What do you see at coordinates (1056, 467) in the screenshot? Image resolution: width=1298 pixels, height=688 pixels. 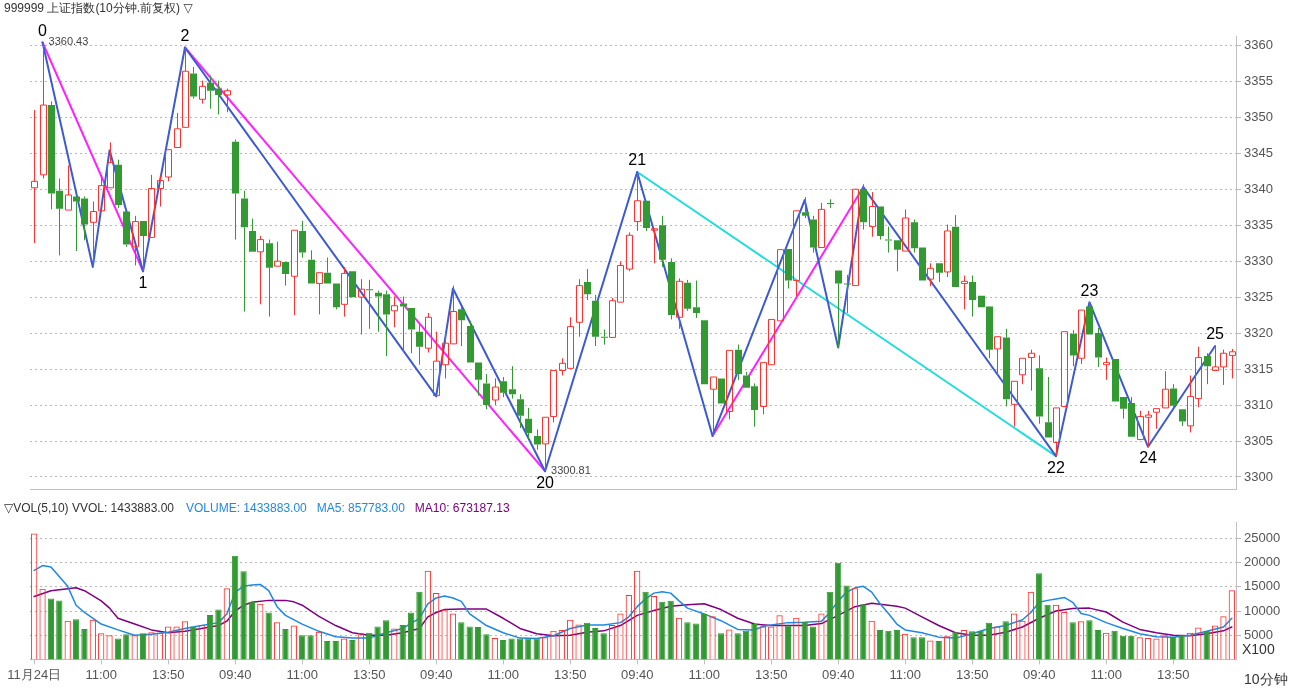 I see `annotation: 22` at bounding box center [1056, 467].